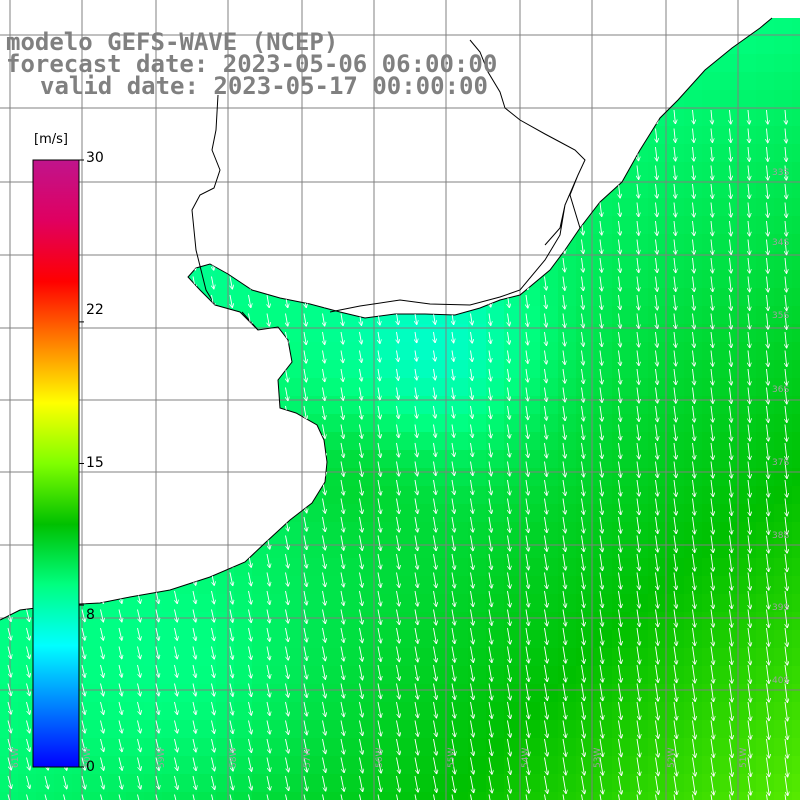  I want to click on latitude-label: 35S, so click(780, 316).